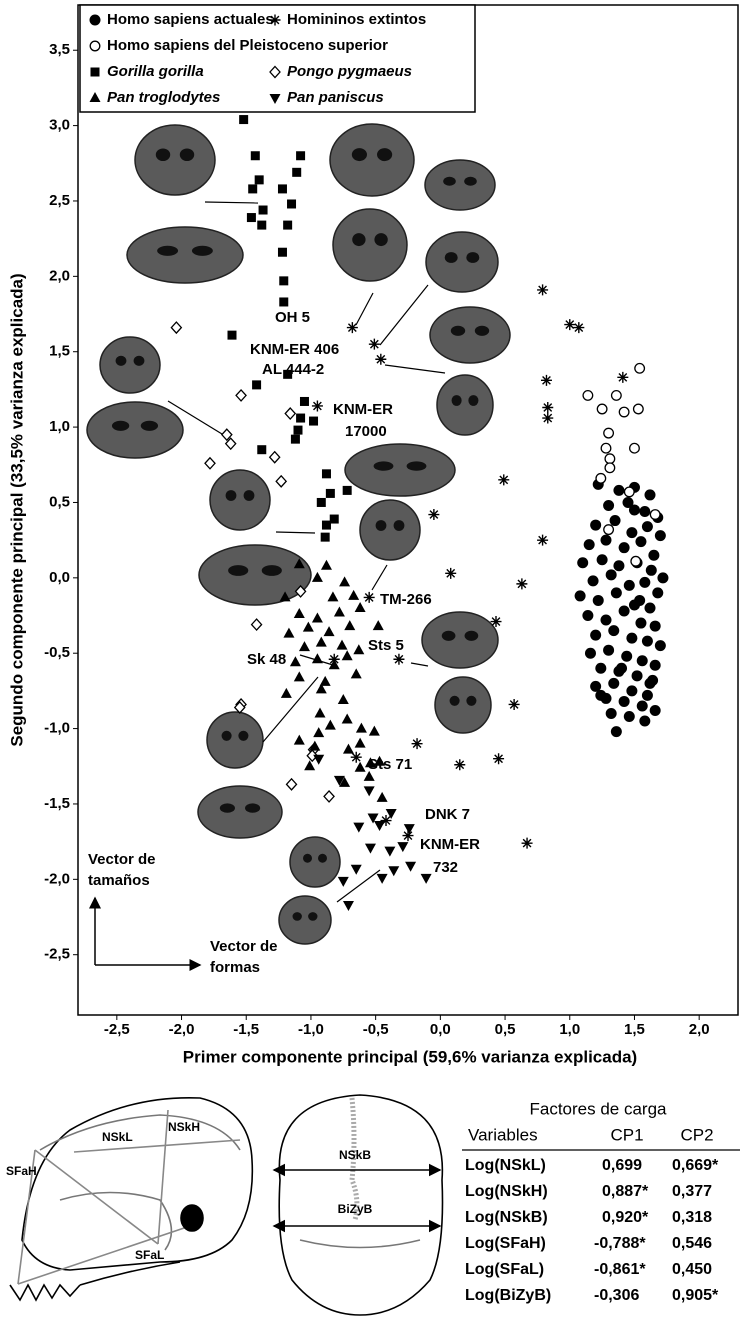 This screenshot has width=742, height=1328. Describe the element at coordinates (616, 1295) in the screenshot. I see `table-cell: -0,306` at that location.